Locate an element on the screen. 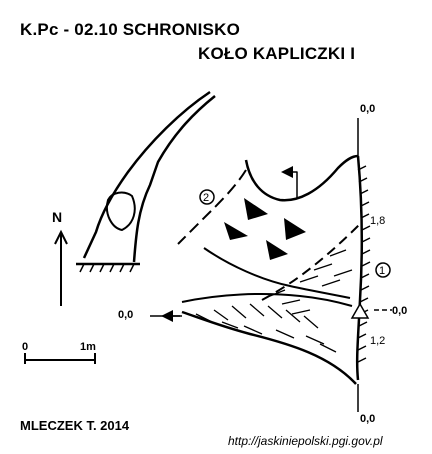  elevation-upper-label: 1,8 is located at coordinates (377, 221).